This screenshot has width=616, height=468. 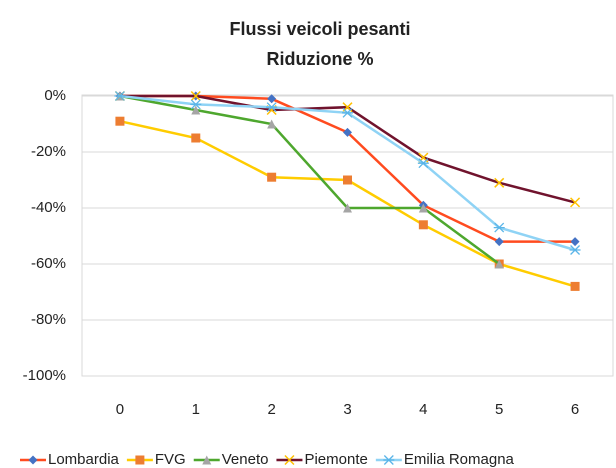 What do you see at coordinates (120, 409) in the screenshot?
I see `x-tick-label: 0` at bounding box center [120, 409].